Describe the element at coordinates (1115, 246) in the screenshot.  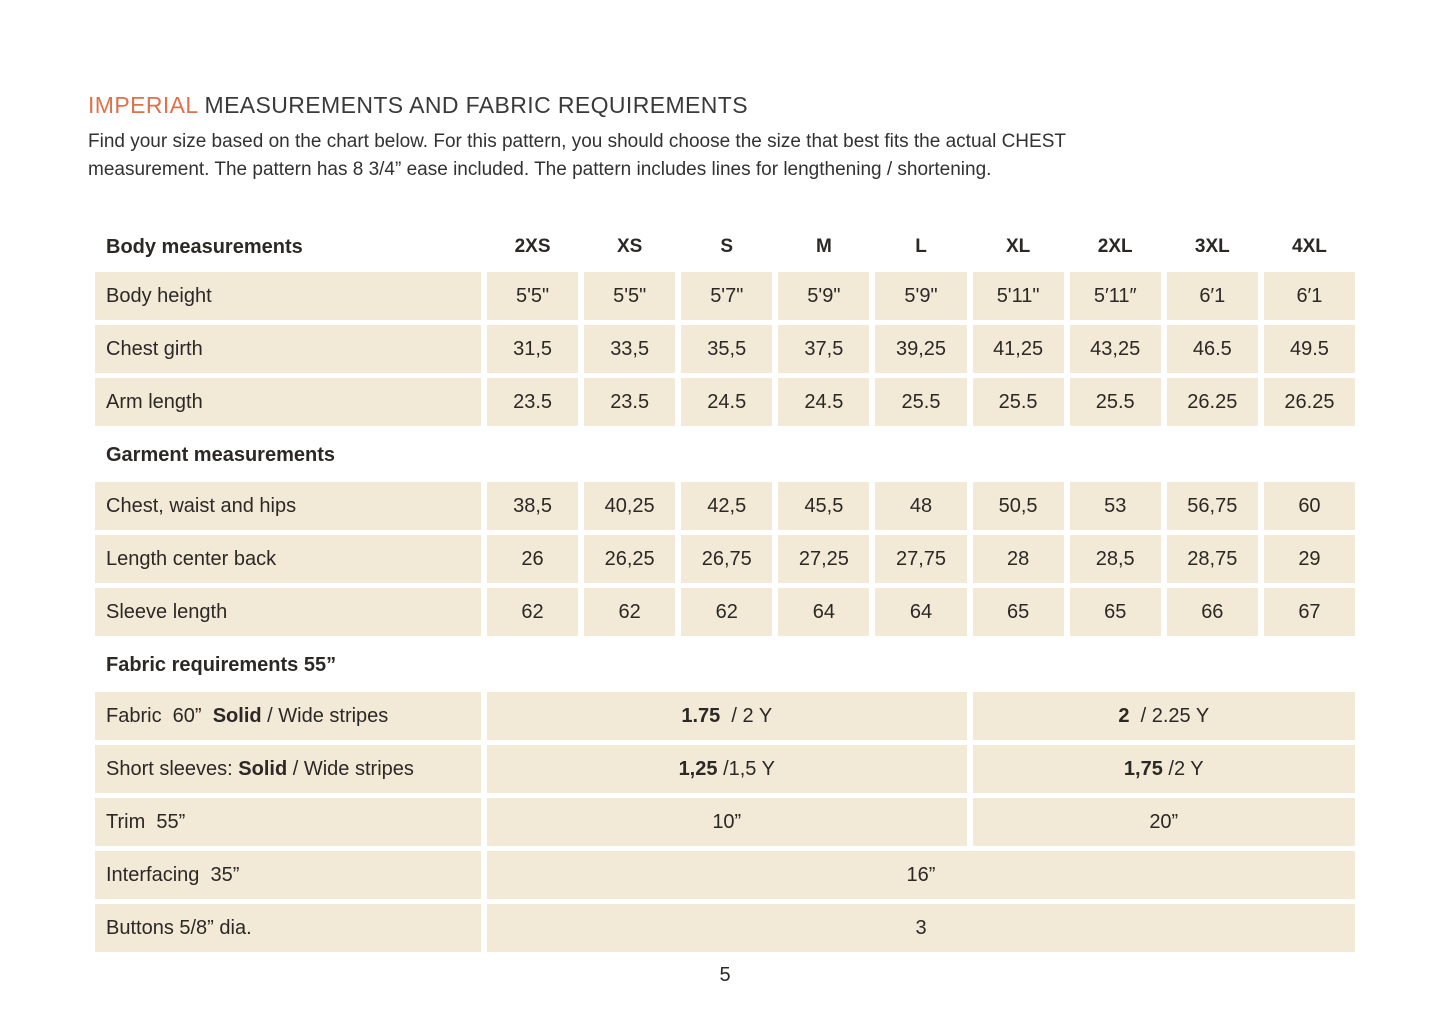
I see `column-header-size-2xl: 2XL` at that location.